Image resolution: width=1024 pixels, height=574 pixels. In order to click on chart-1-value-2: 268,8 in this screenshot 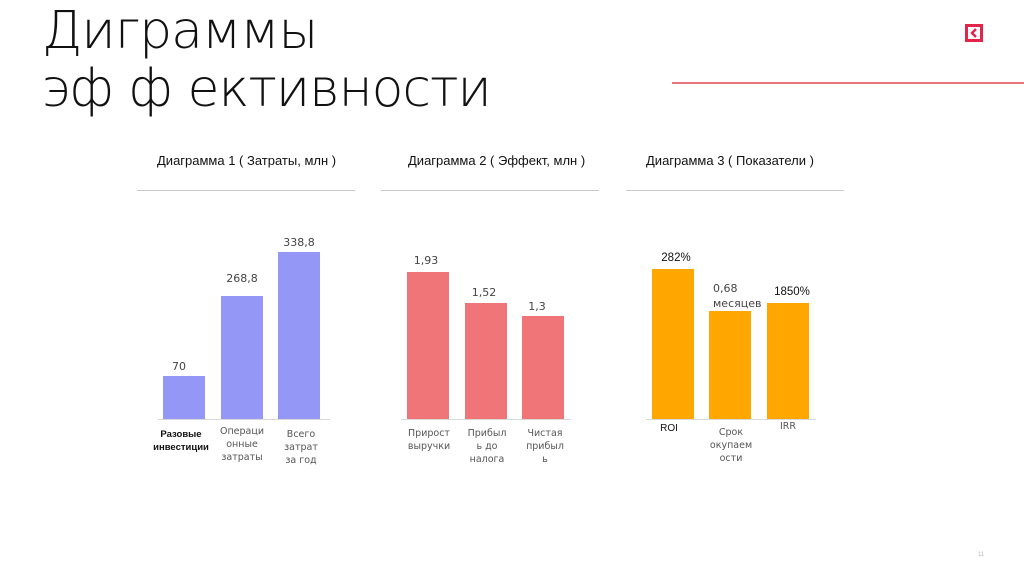, I will do `click(242, 278)`.